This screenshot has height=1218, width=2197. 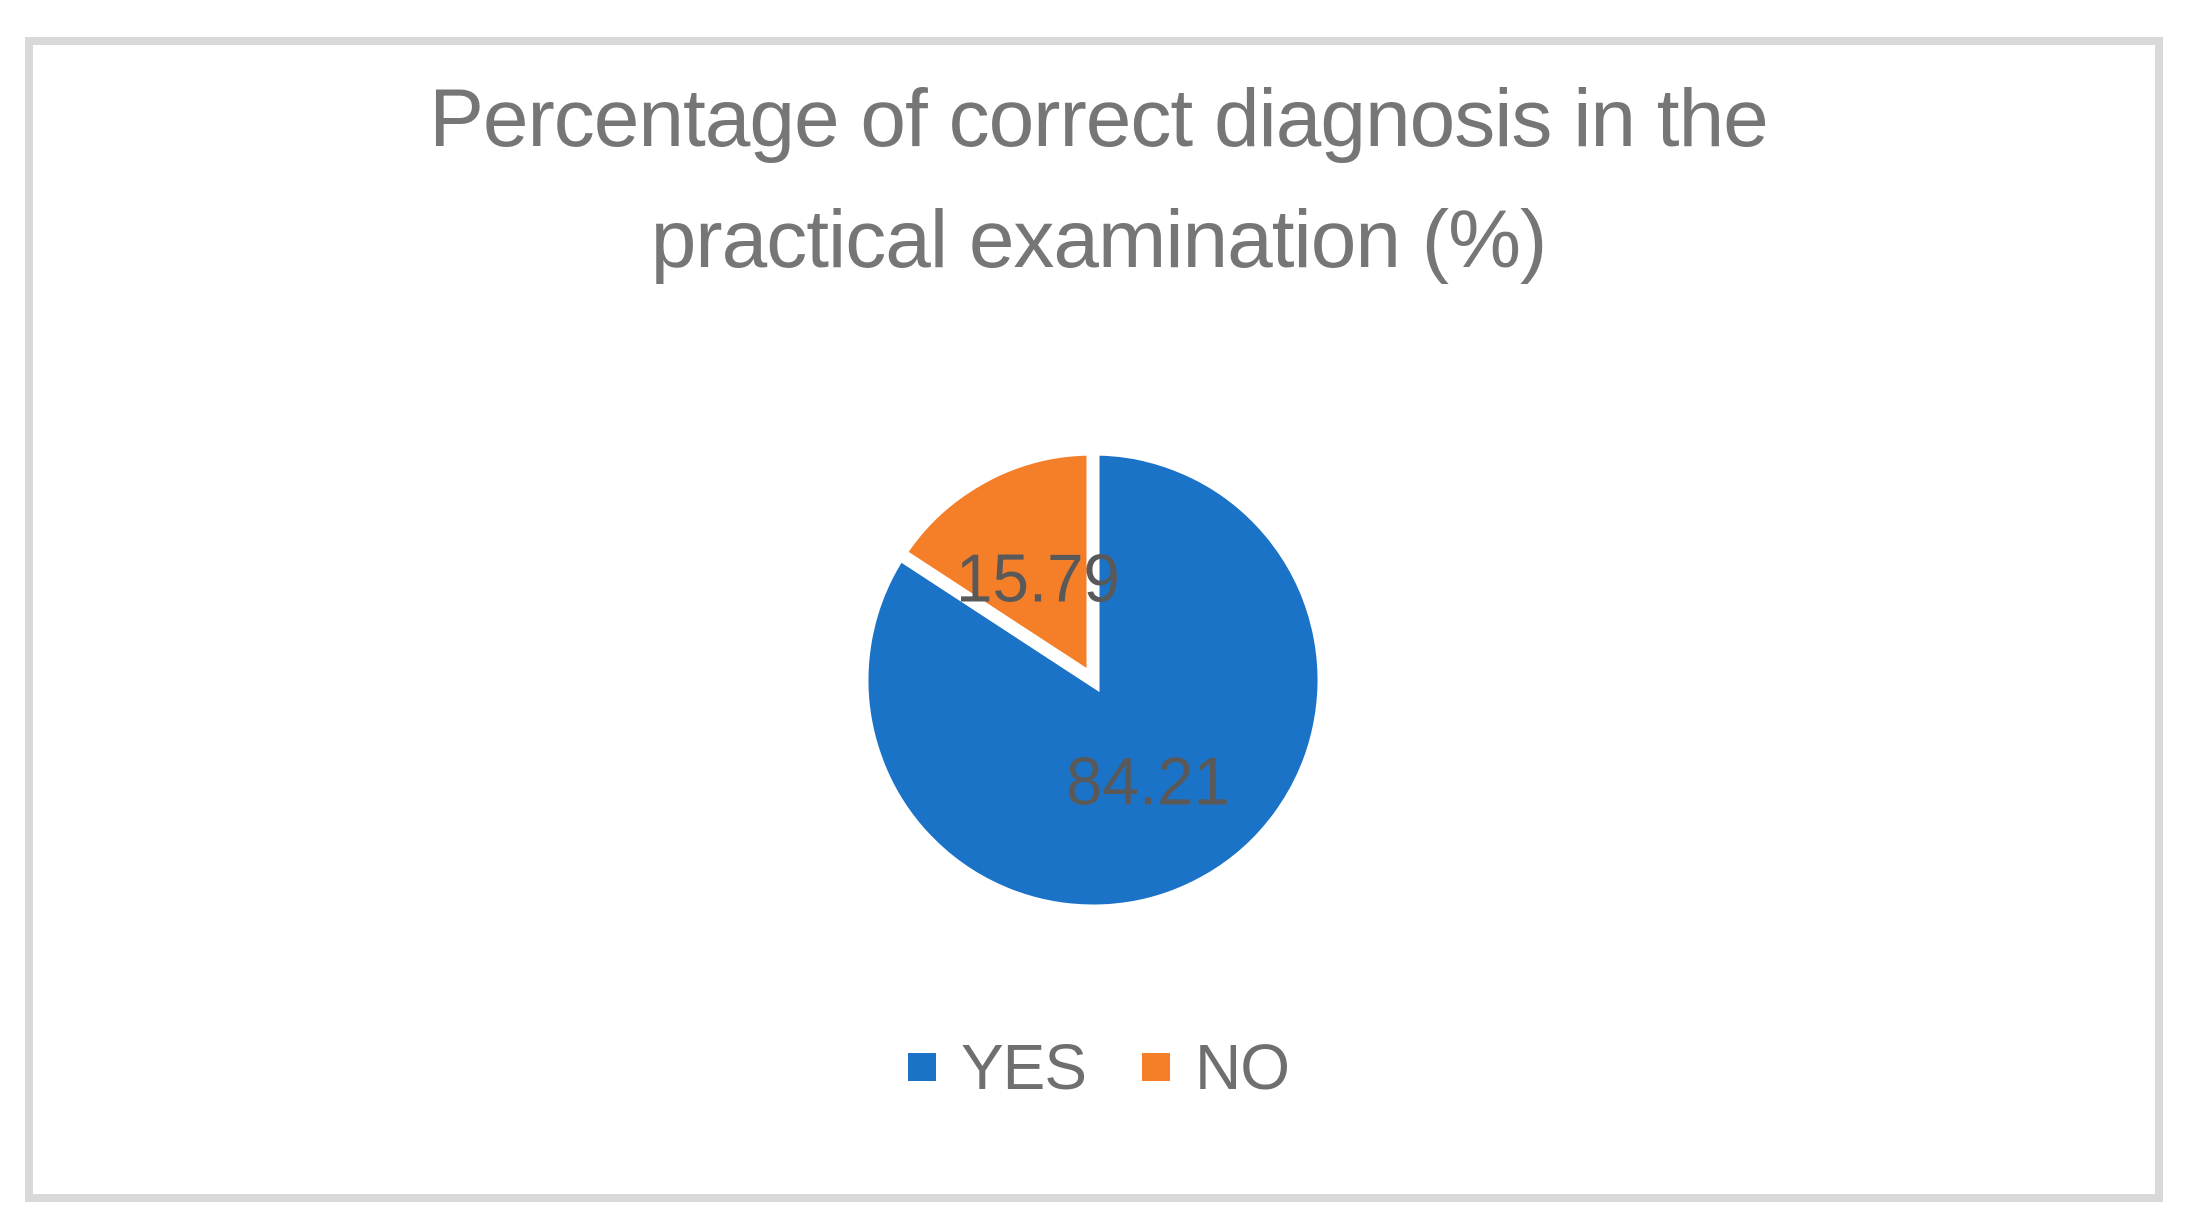 I want to click on legend-swatch-yes, so click(x=921, y=1067).